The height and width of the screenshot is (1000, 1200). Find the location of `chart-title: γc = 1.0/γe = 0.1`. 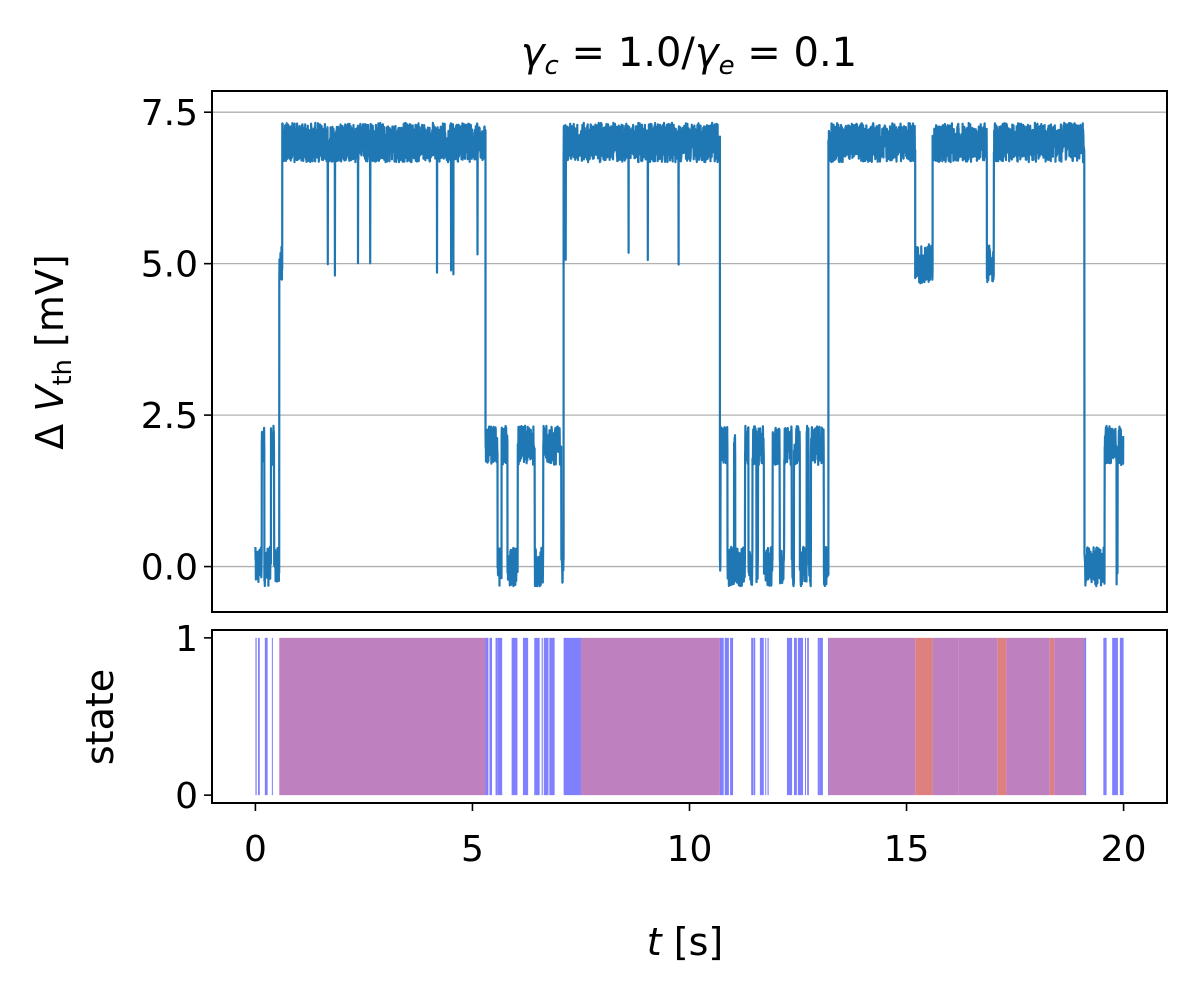

chart-title: γc = 1.0/γe = 0.1 is located at coordinates (689, 55).